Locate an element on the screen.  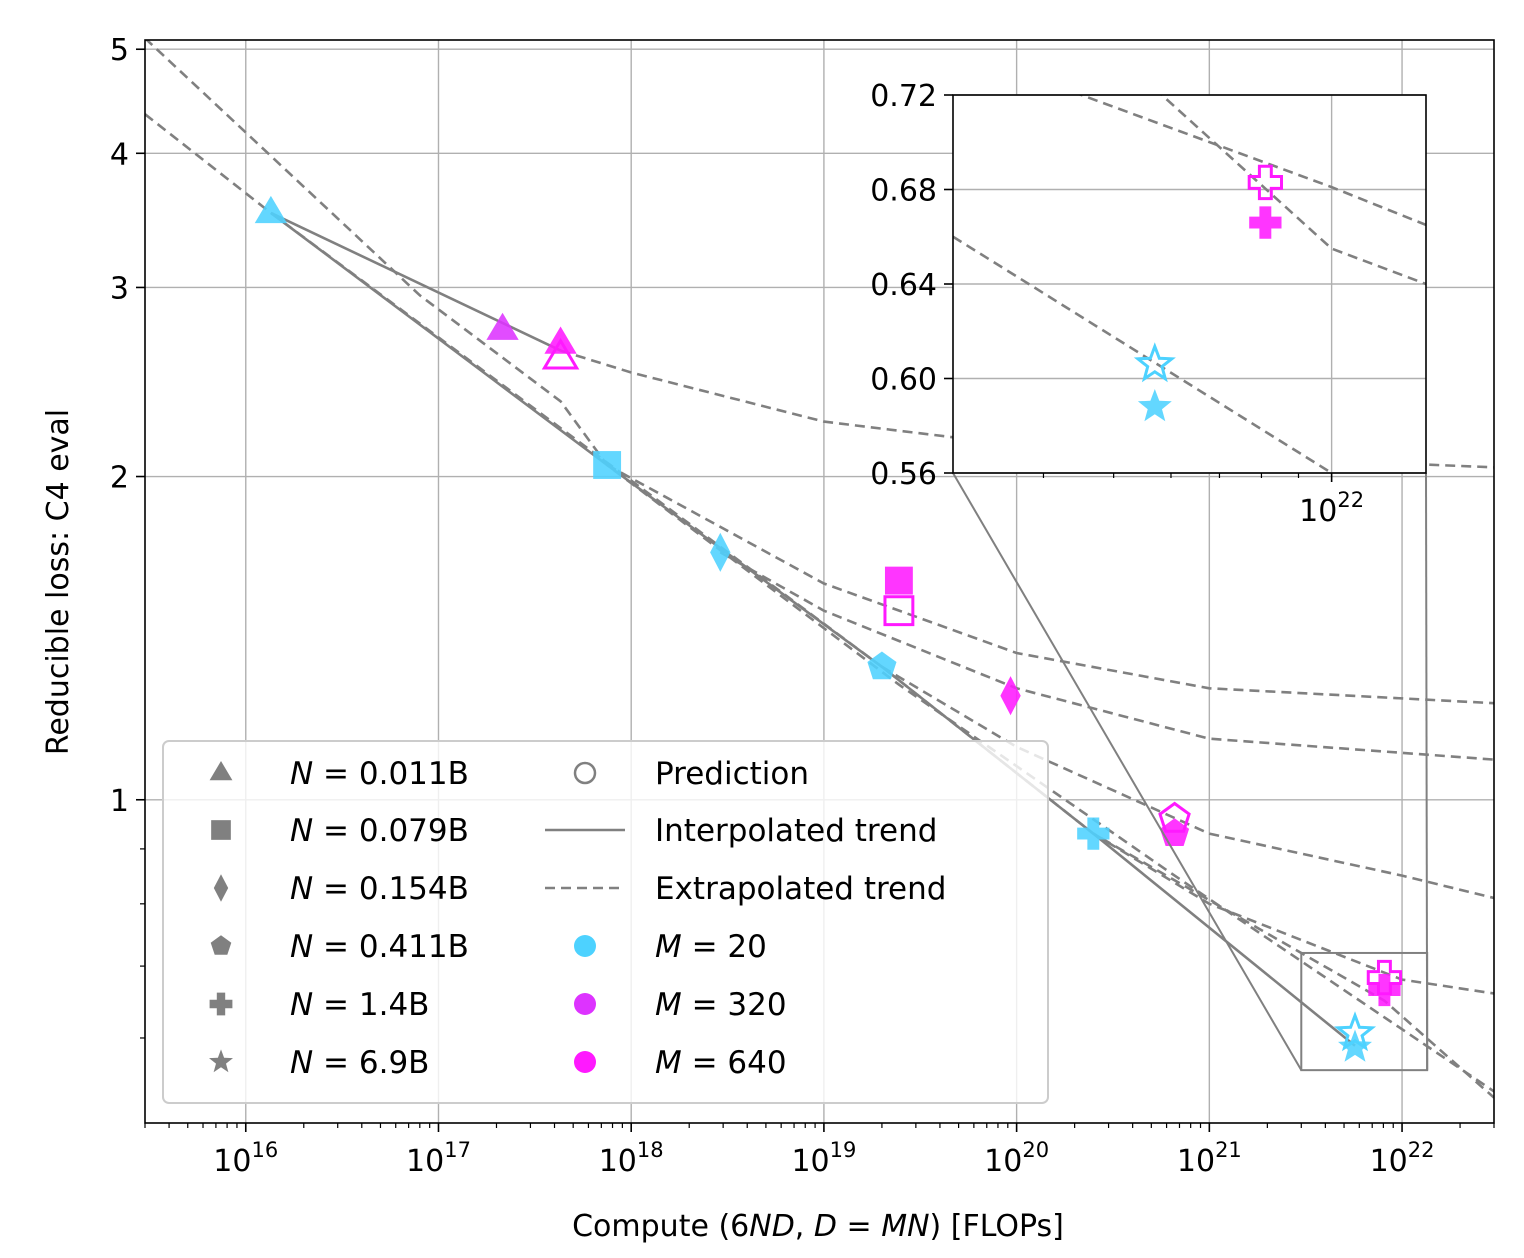
x-tick-label: 1021 is located at coordinates (1209, 1158).